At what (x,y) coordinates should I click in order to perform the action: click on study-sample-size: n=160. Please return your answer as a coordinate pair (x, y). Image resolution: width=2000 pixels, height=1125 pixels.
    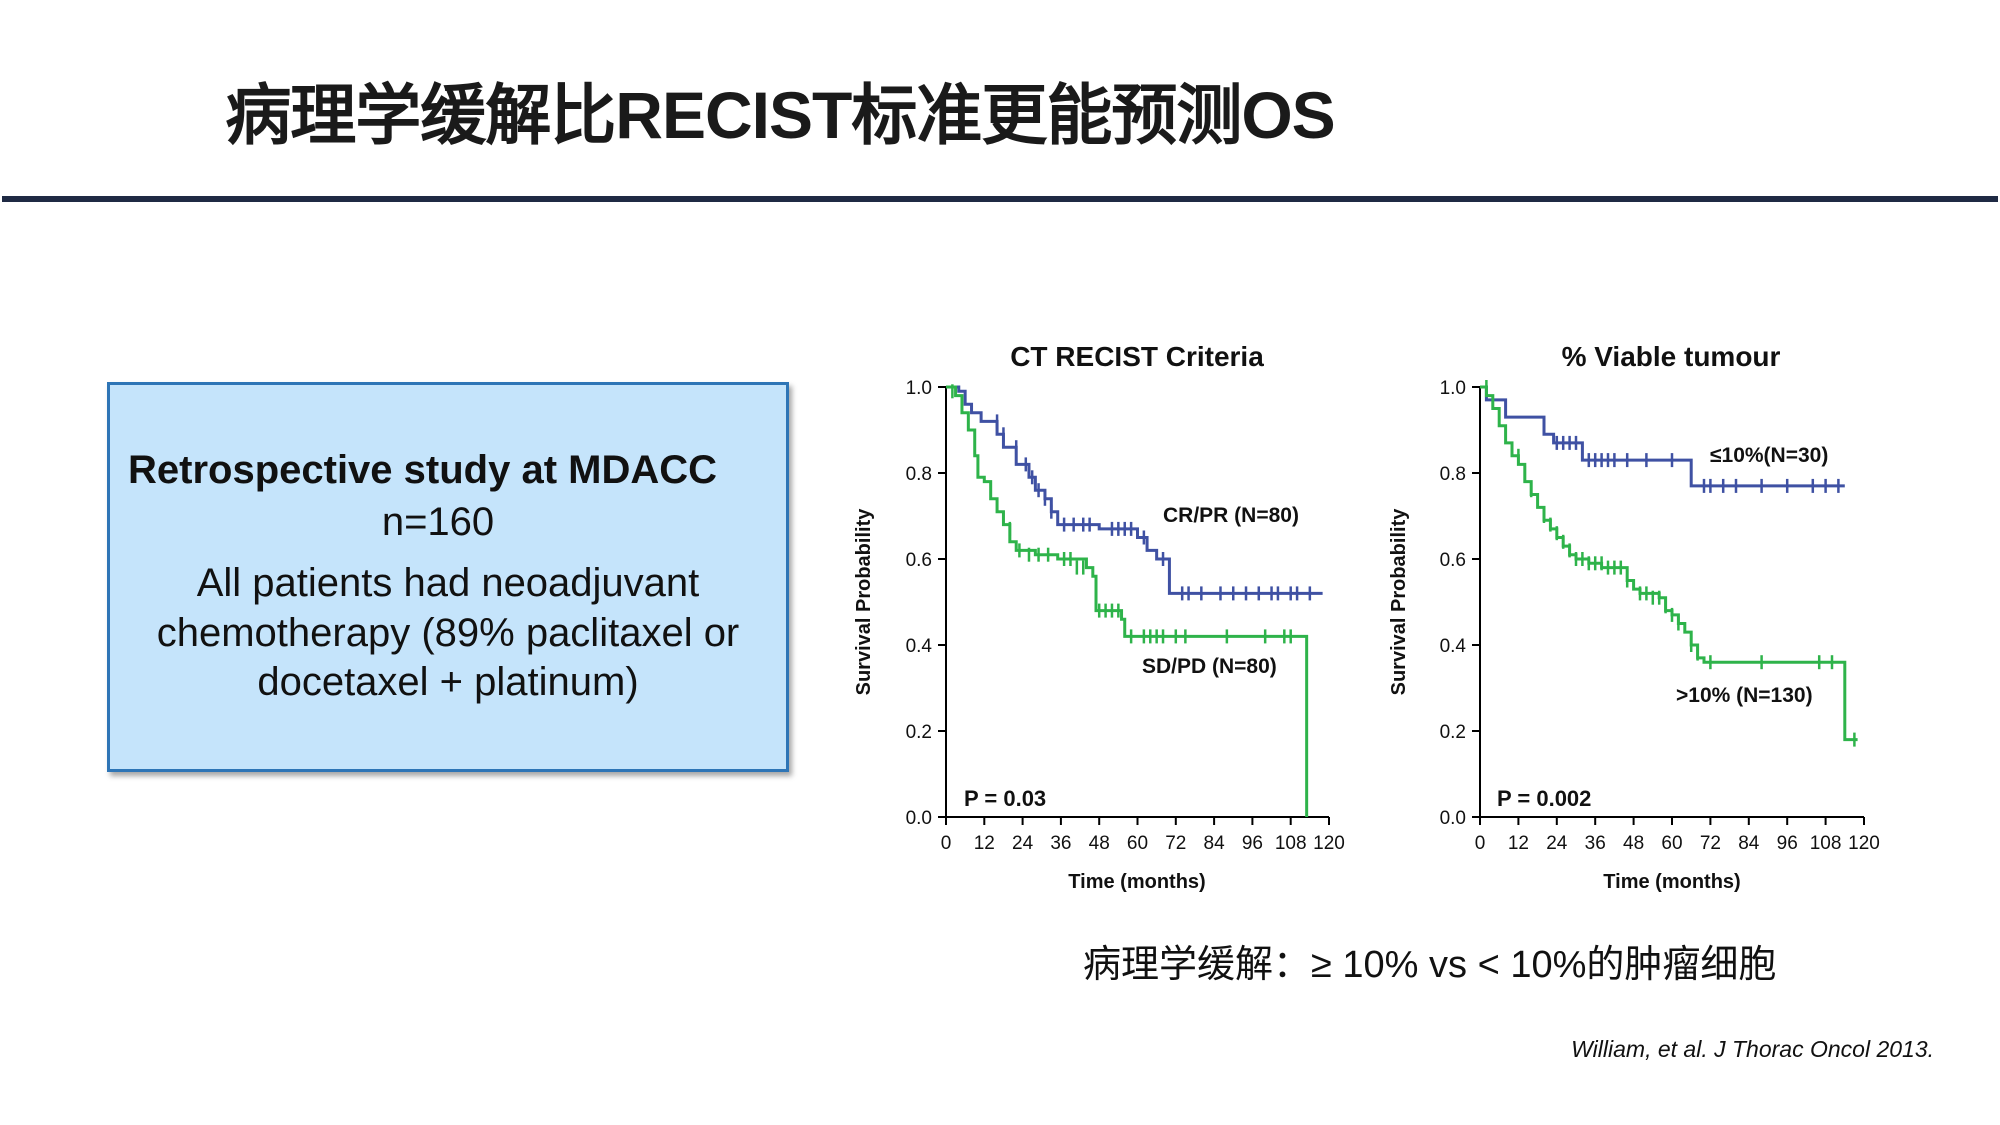
    Looking at the image, I should click on (438, 522).